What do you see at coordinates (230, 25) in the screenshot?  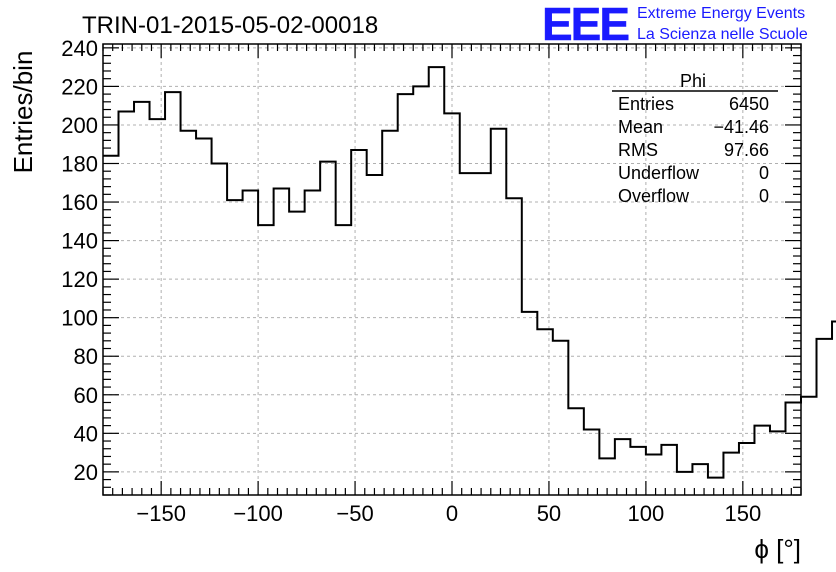 I see `chart-title: TRIN-01-2015-05-02-00018` at bounding box center [230, 25].